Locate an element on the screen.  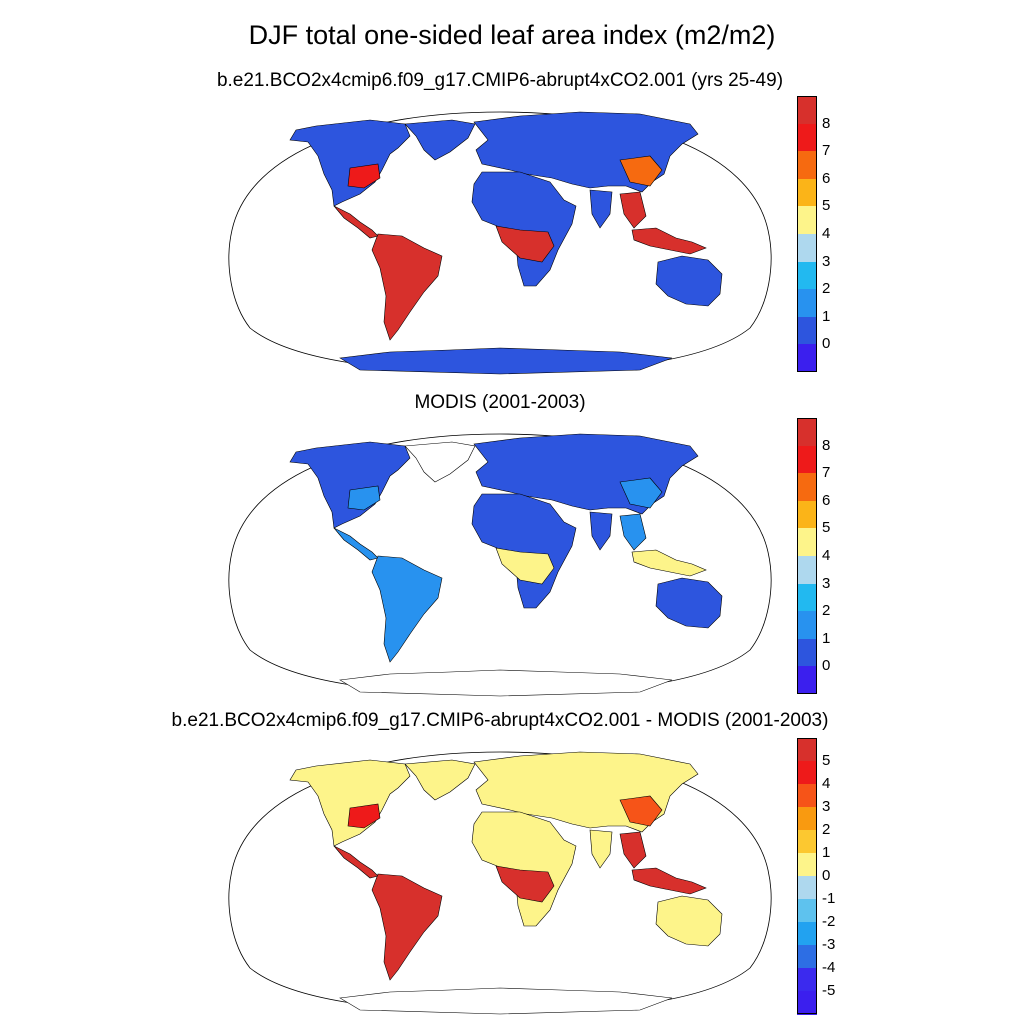
colorbar-tick-label: -3 is located at coordinates (829, 944).